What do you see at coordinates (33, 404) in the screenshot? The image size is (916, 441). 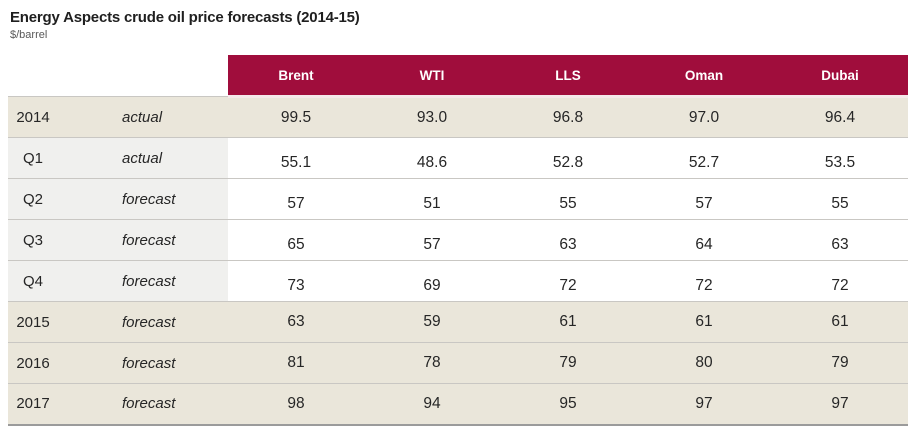 I see `period-cell: 2017` at bounding box center [33, 404].